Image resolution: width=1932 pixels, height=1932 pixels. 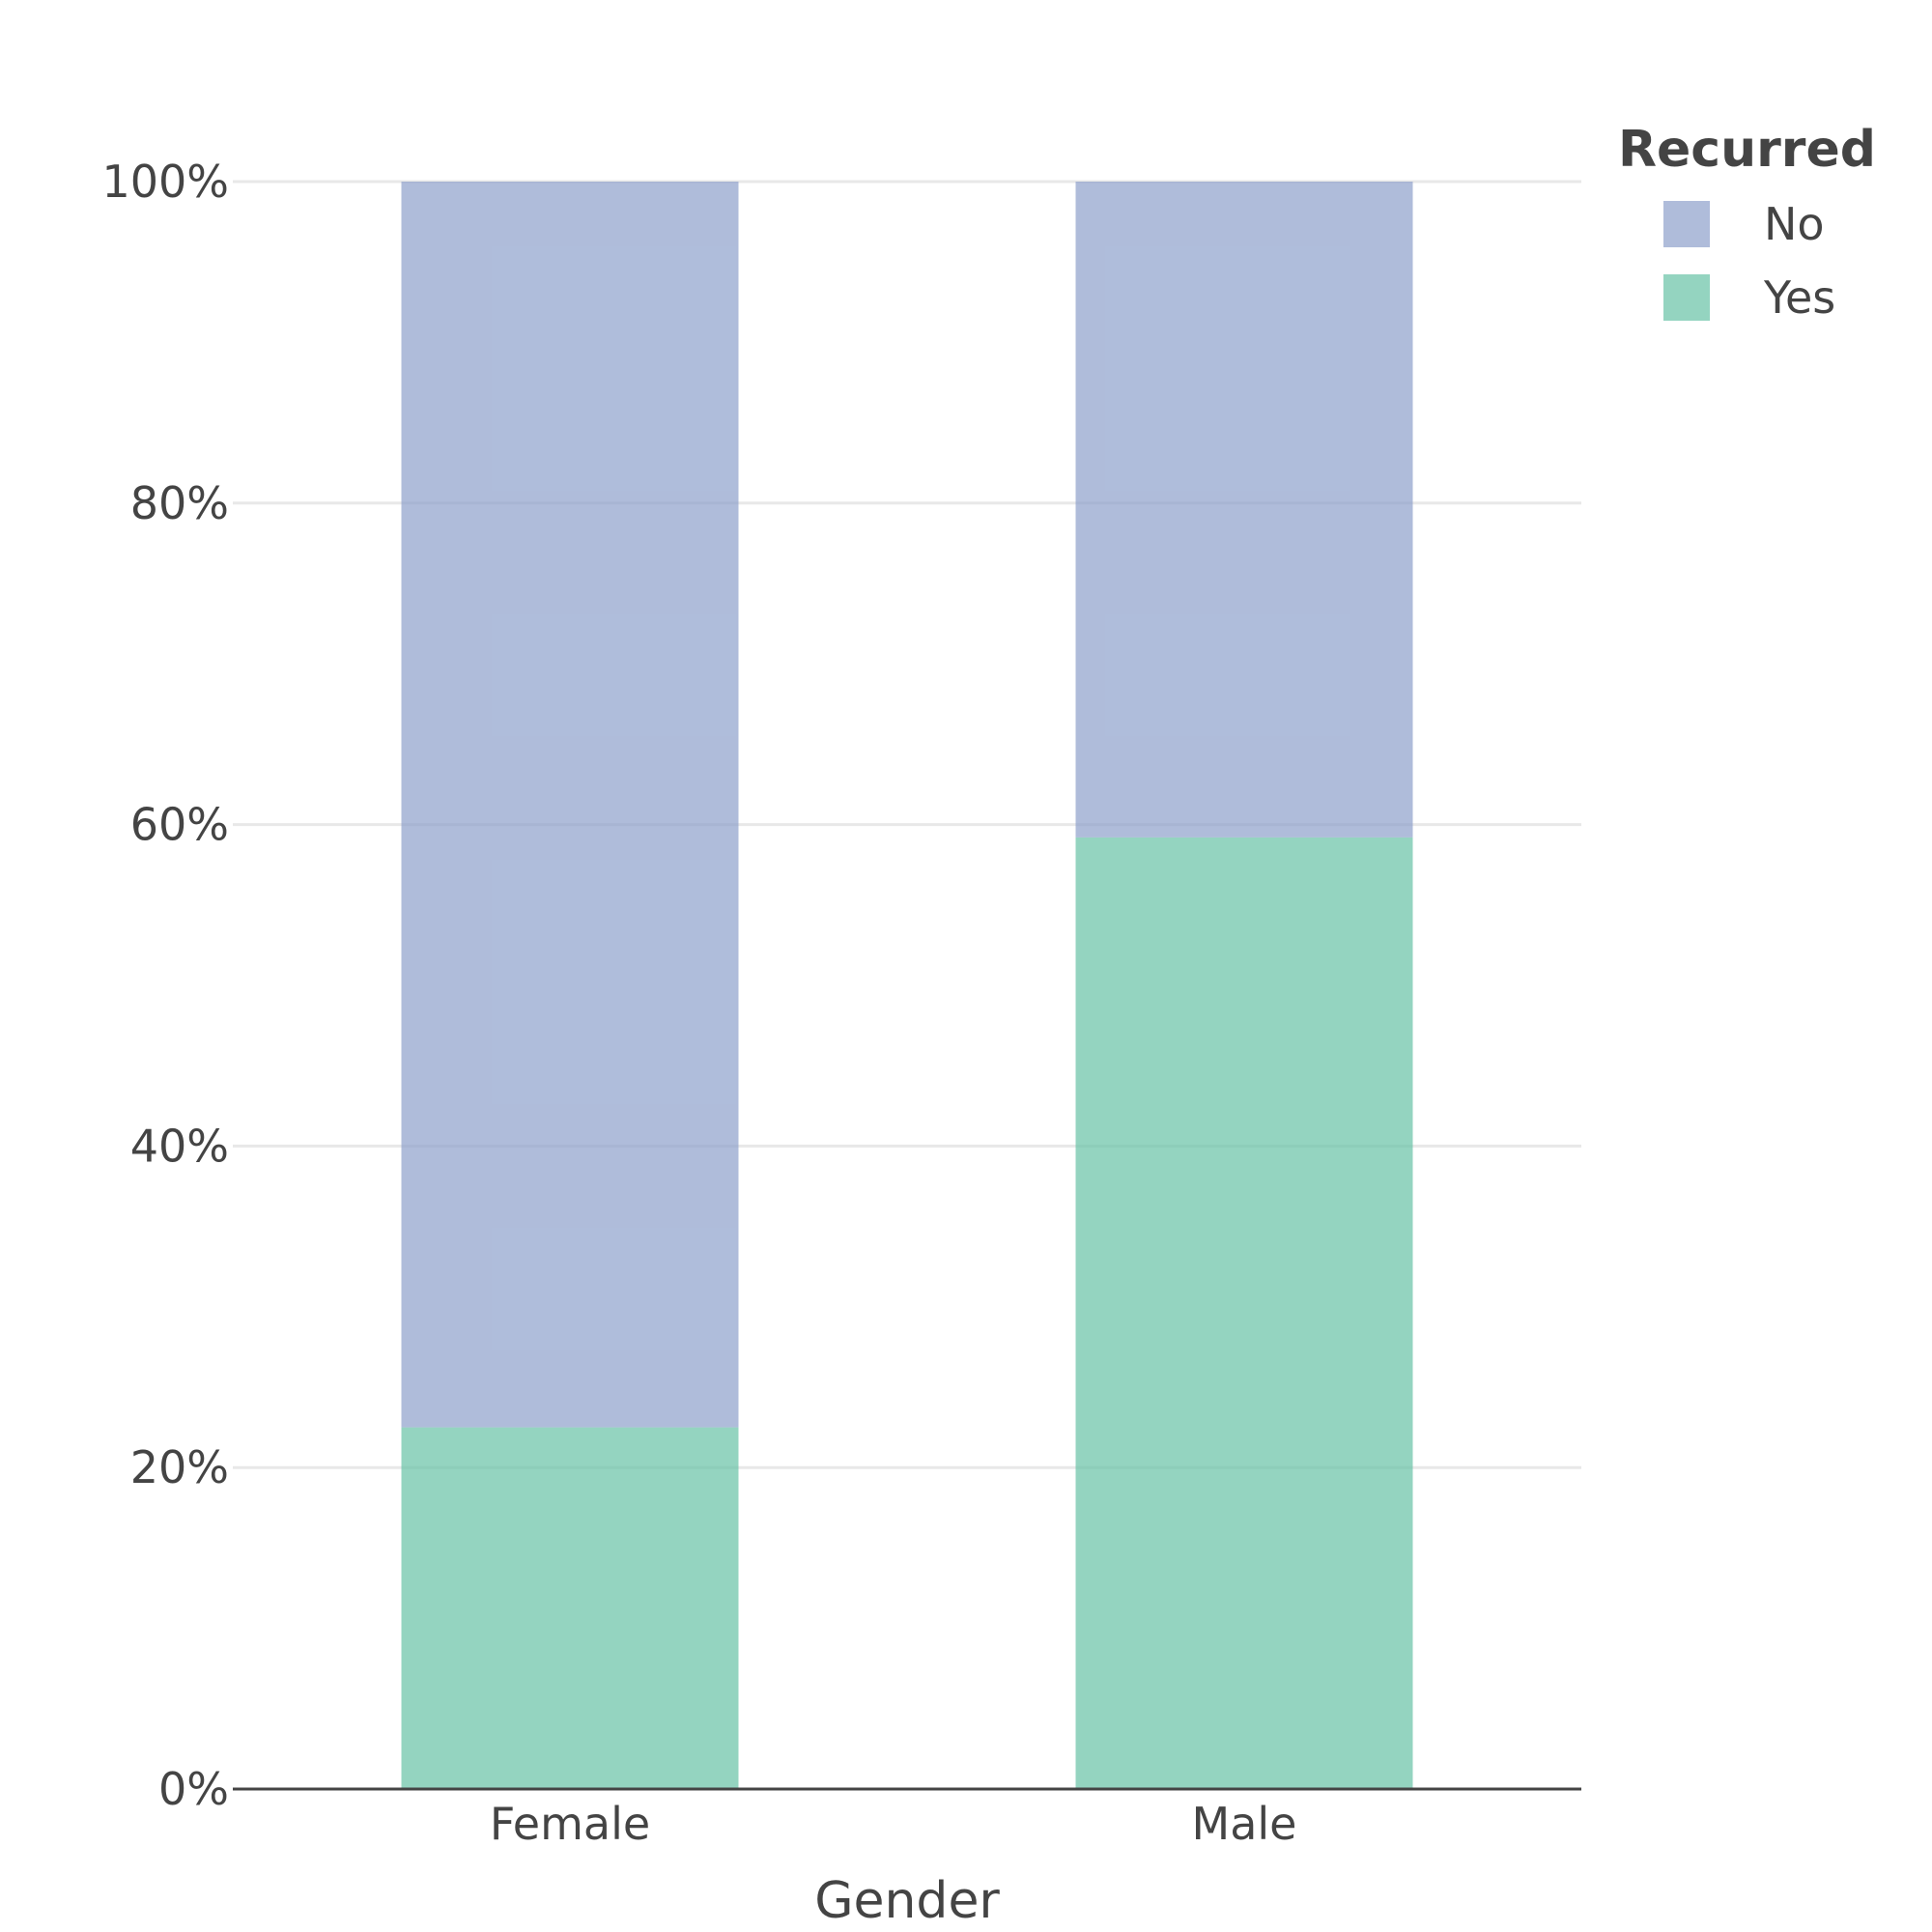 I want to click on legend: Recurred No Yes, so click(x=1747, y=222).